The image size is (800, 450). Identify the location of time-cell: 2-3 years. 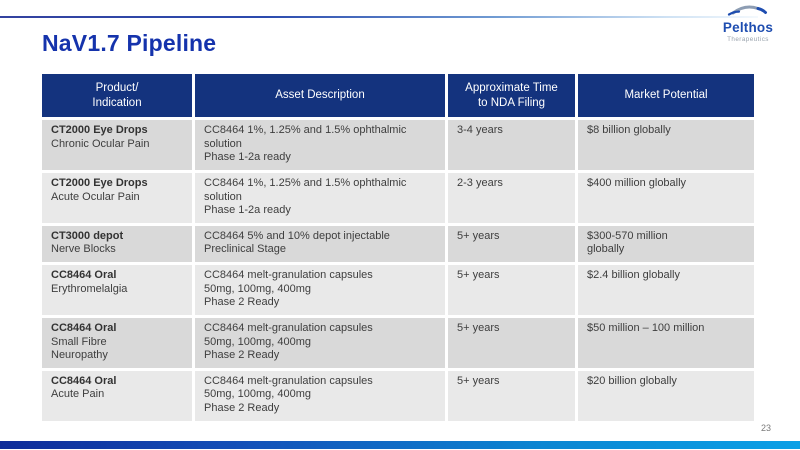
(511, 197).